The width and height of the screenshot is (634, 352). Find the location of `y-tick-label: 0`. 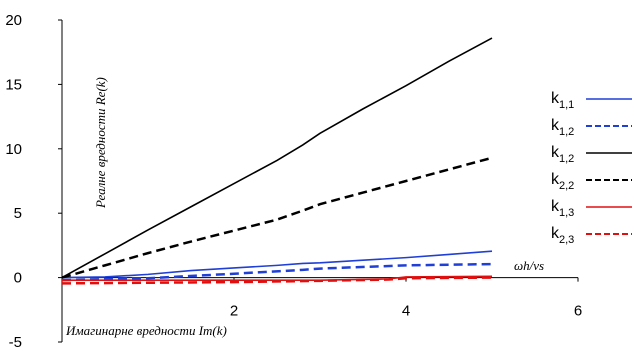

y-tick-label: 0 is located at coordinates (18, 278).